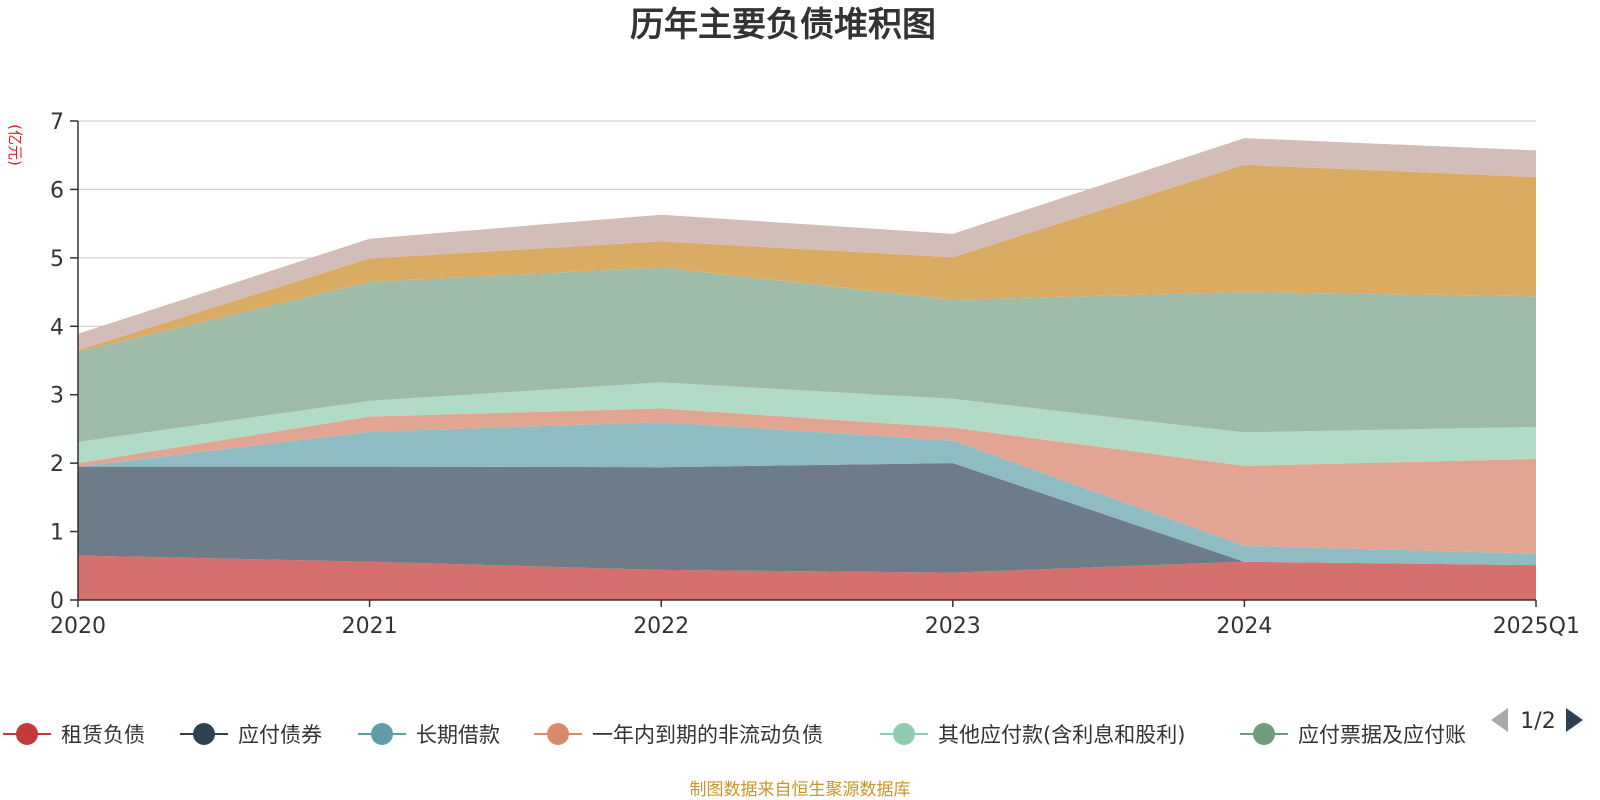 The width and height of the screenshot is (1600, 800). What do you see at coordinates (815, 626) in the screenshot?
I see `x-tick-labels: 2020 2021 2022 2023 2024 2025Q1` at bounding box center [815, 626].